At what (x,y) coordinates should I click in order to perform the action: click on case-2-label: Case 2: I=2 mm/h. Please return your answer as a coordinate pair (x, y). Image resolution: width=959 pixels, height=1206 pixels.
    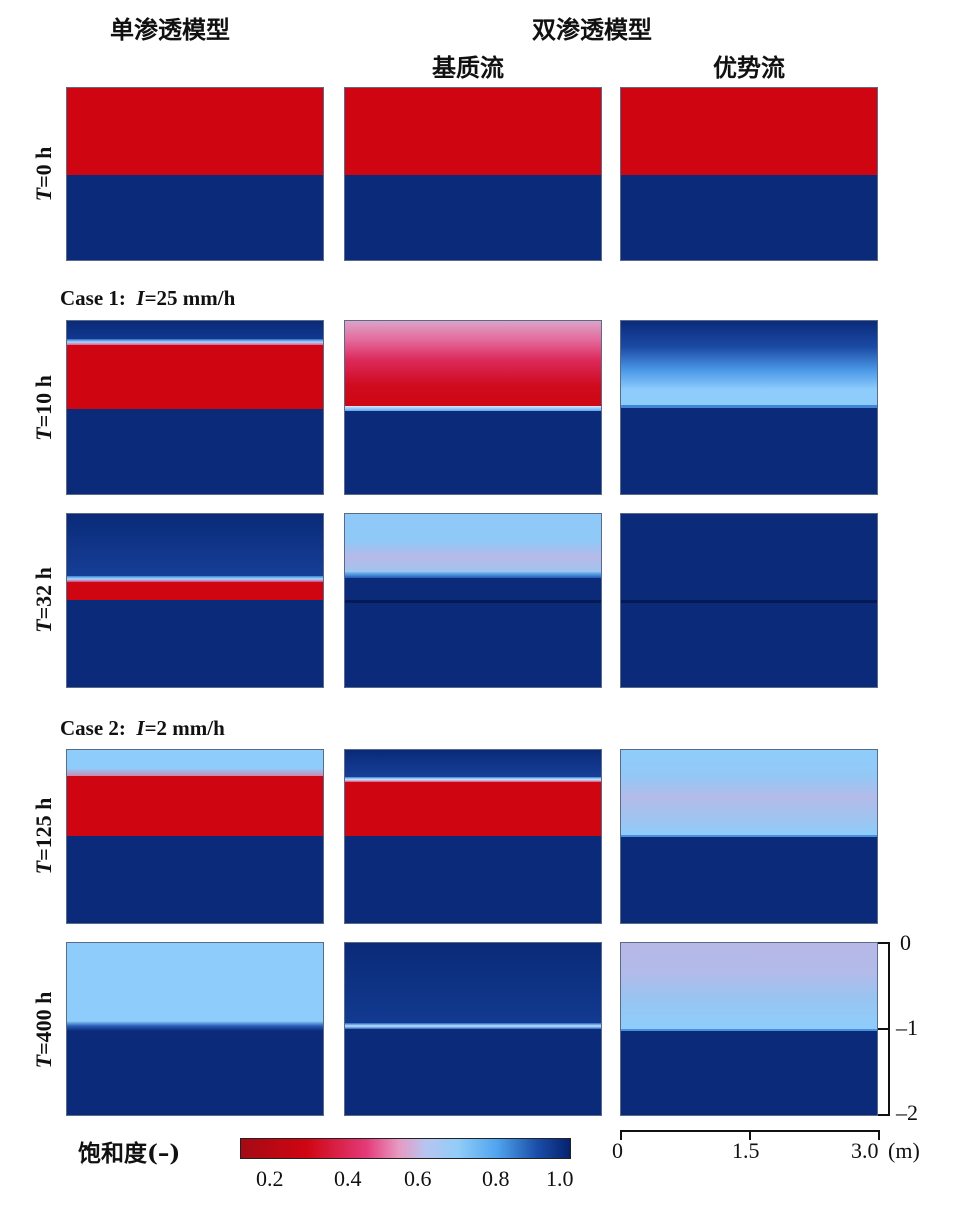
    Looking at the image, I should click on (142, 728).